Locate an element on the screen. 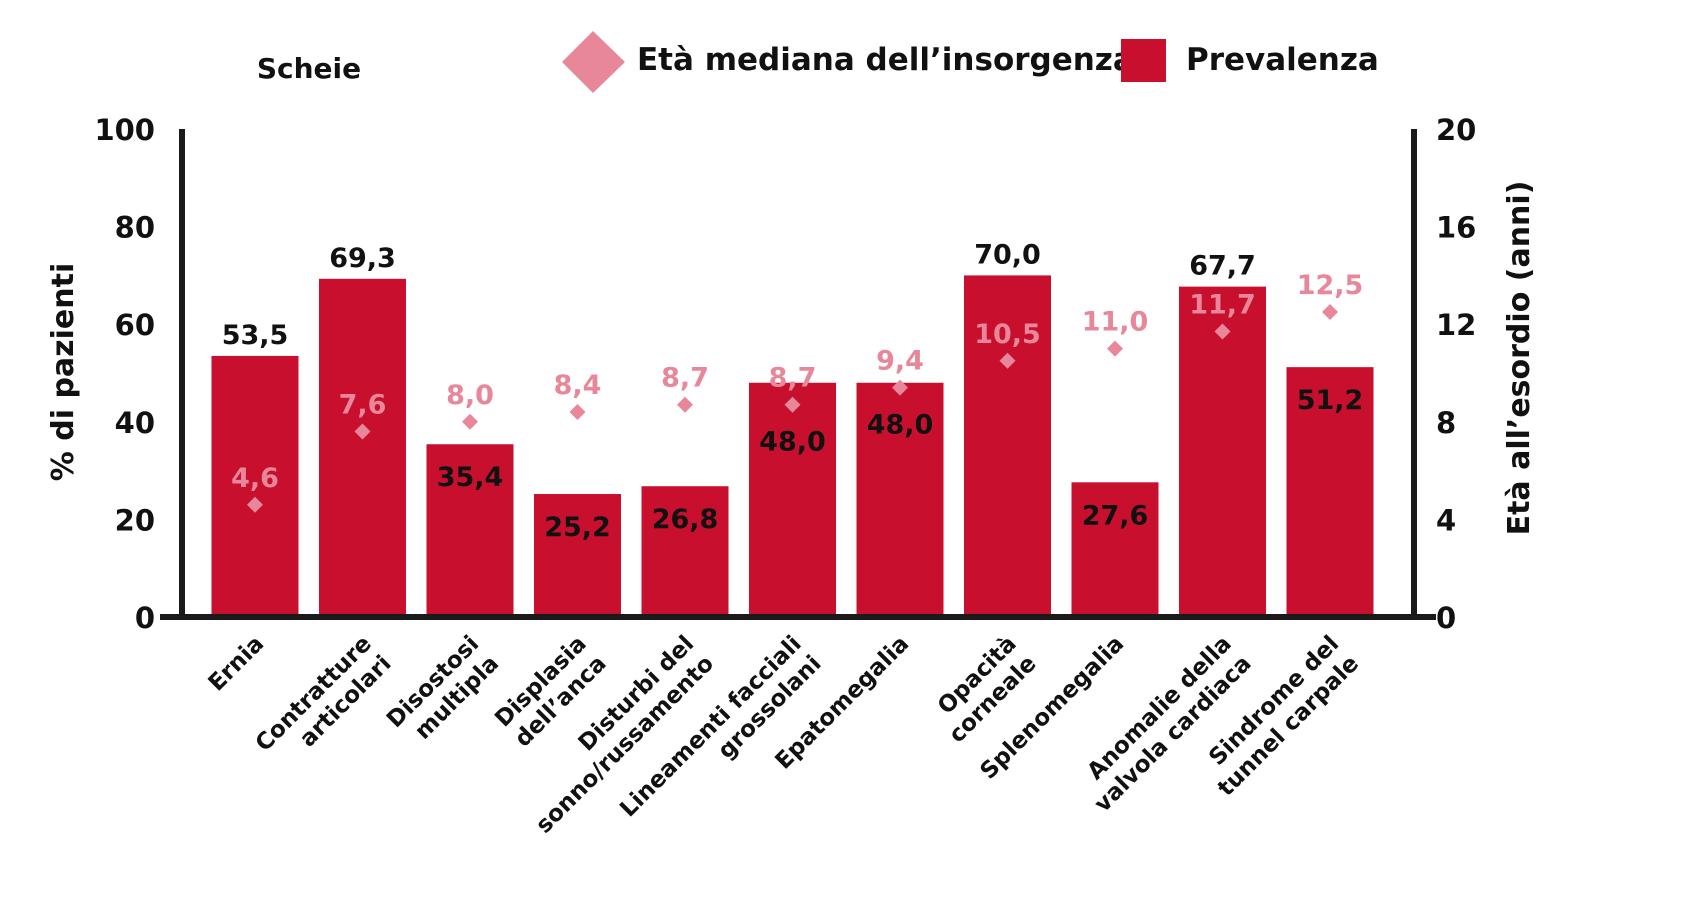  y-right-axis-title: Età all’esordio (anni) is located at coordinates (1519, 358).